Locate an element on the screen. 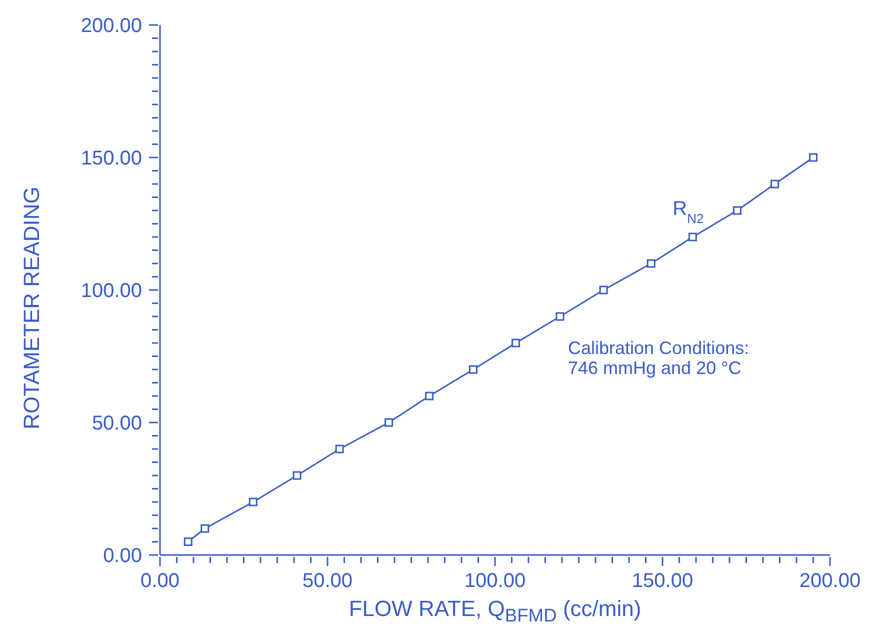  x-tick-label: 0.00 is located at coordinates (160, 581).